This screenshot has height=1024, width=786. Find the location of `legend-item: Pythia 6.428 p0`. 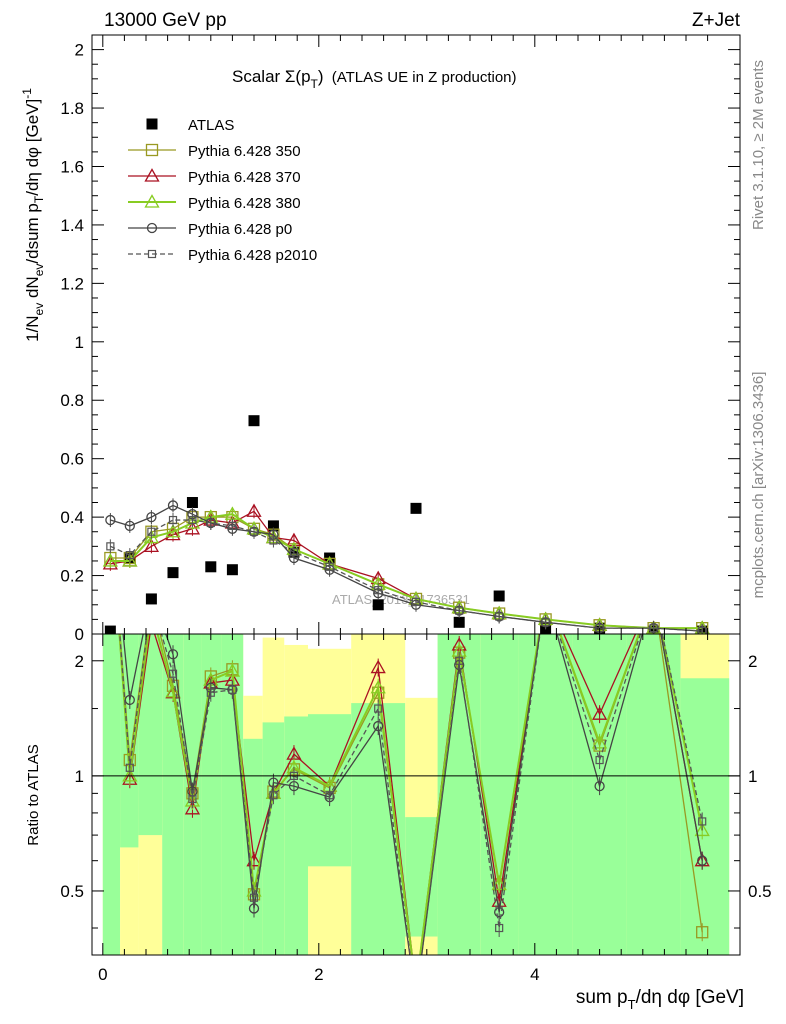

legend-item: Pythia 6.428 p0 is located at coordinates (210, 229).